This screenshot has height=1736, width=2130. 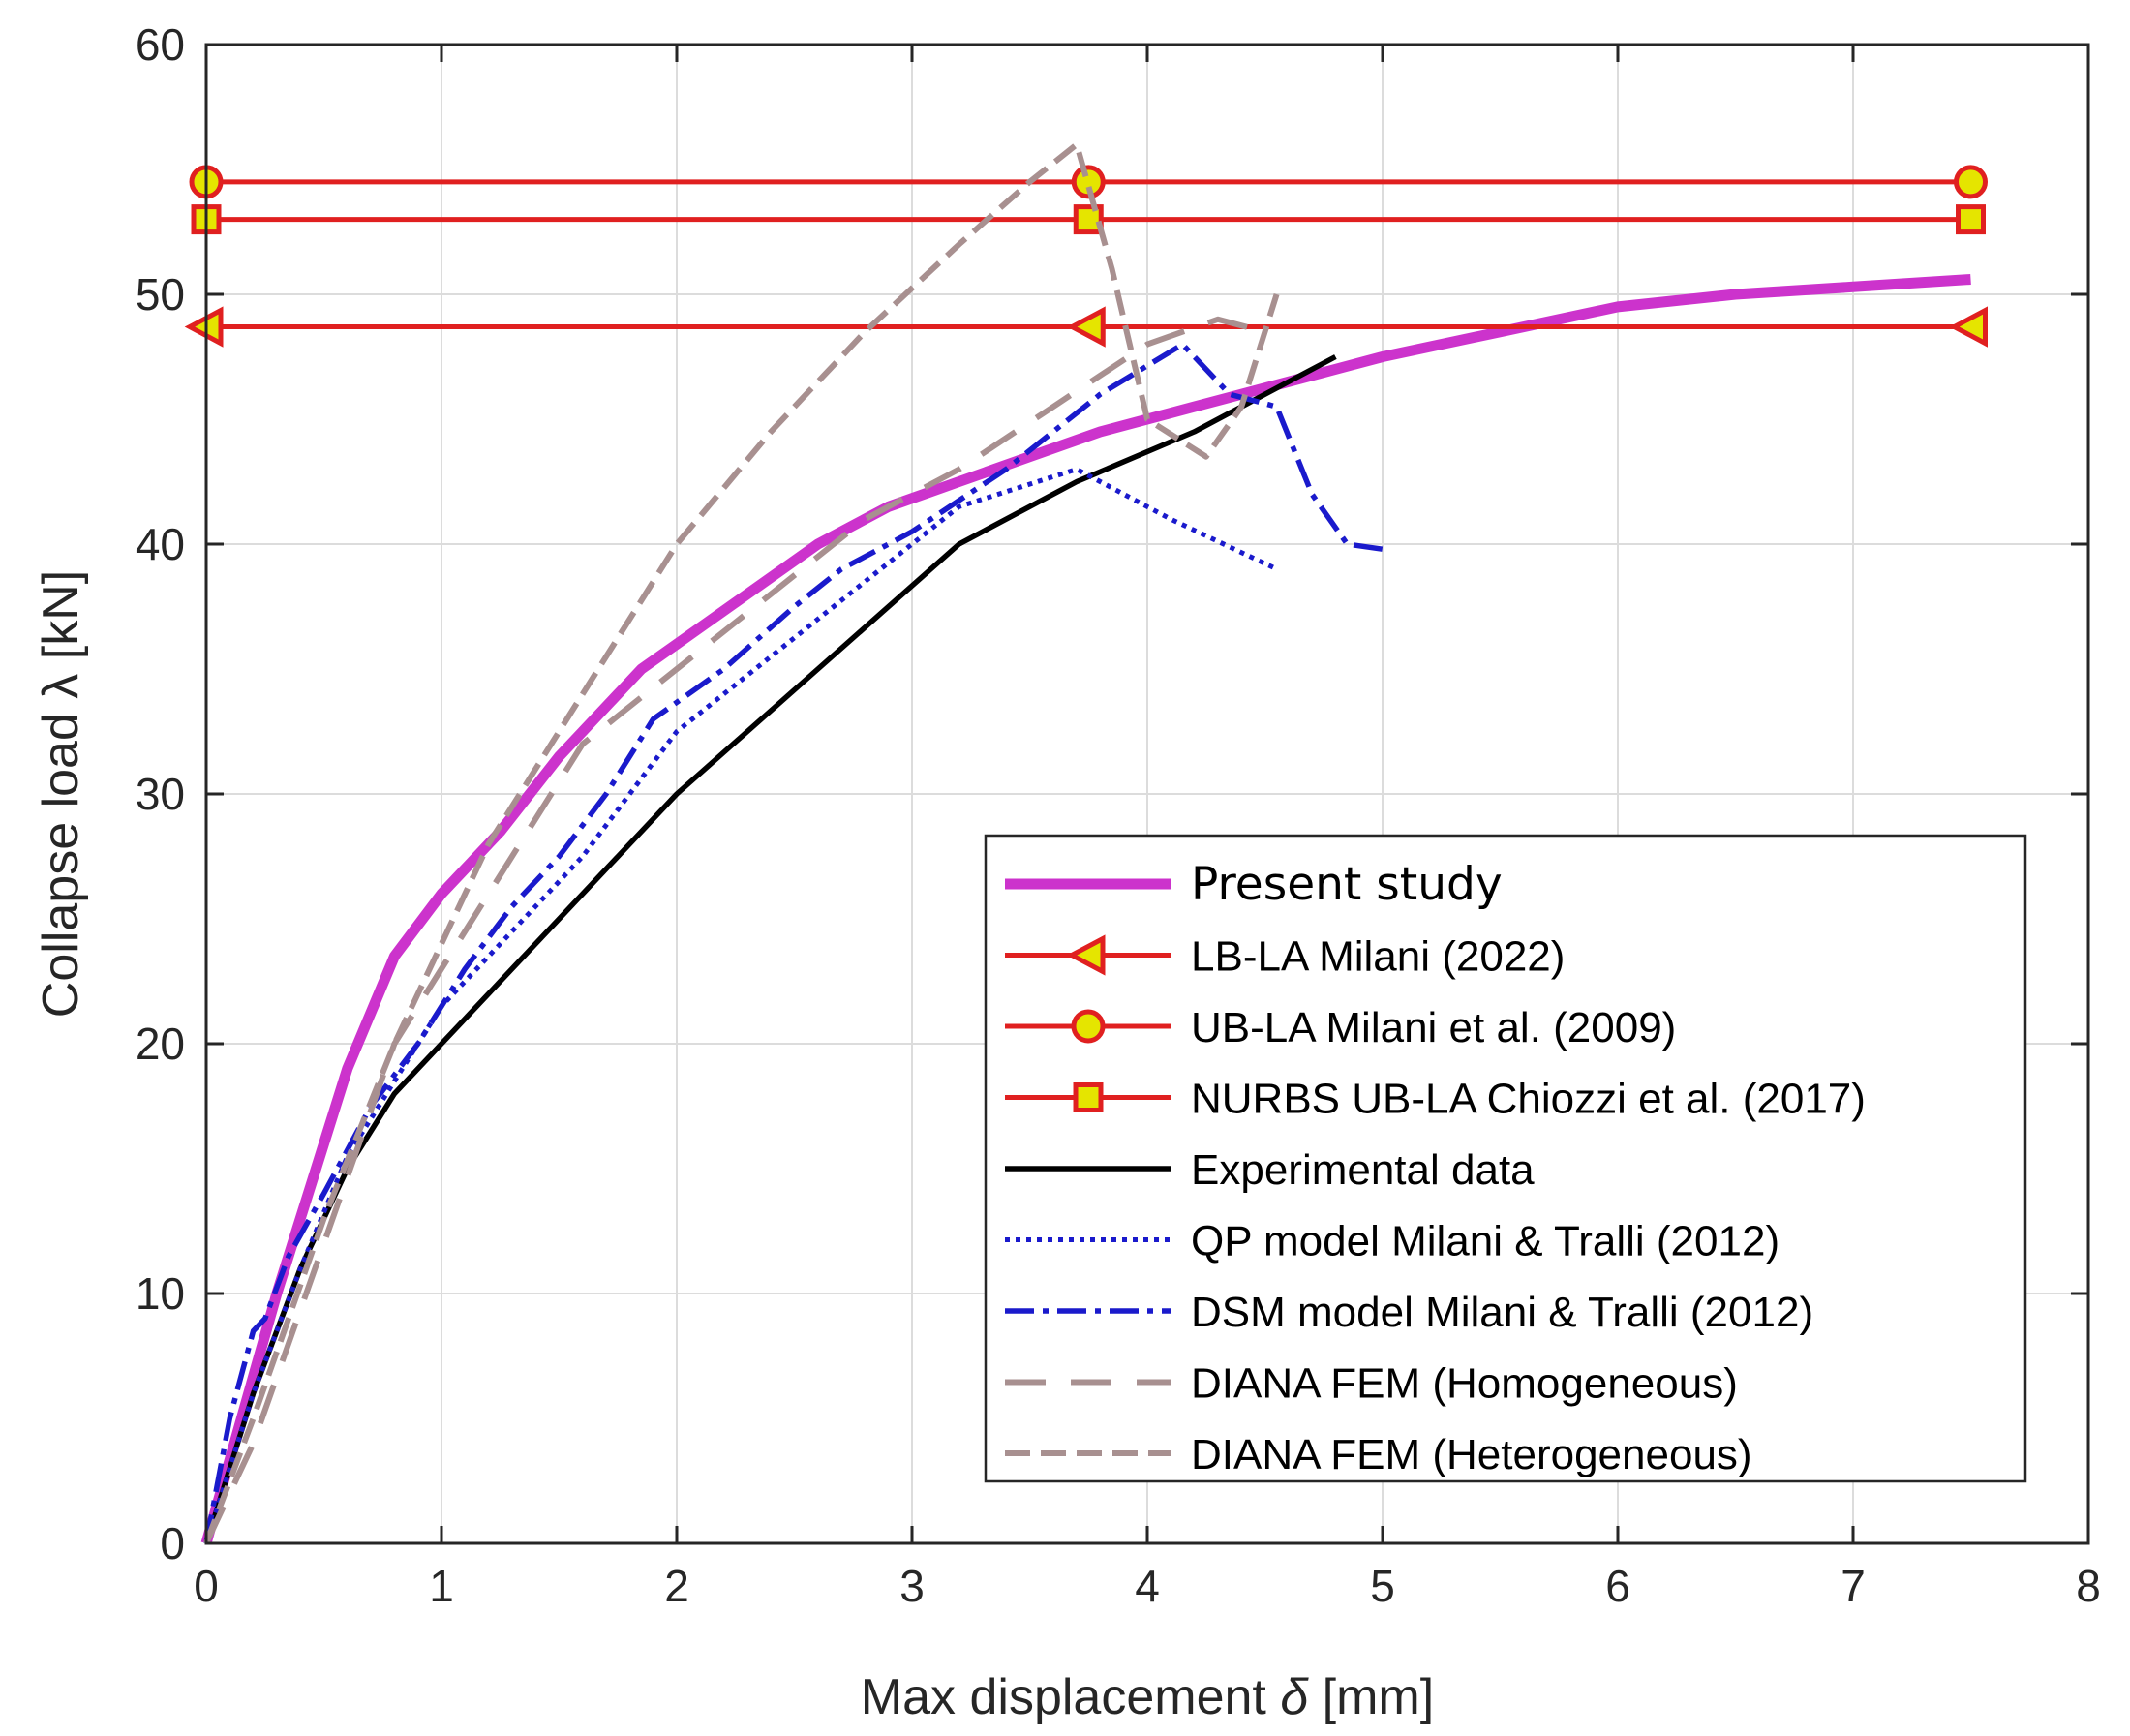 What do you see at coordinates (1147, 1586) in the screenshot?
I see `x-tick-label: 4` at bounding box center [1147, 1586].